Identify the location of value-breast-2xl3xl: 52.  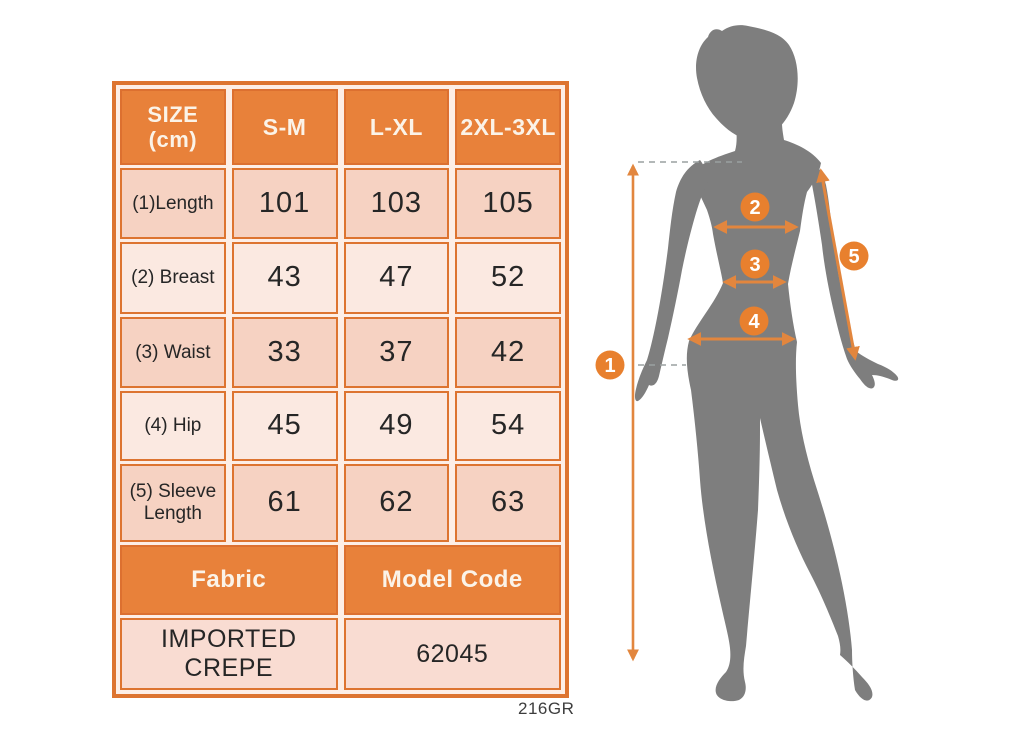
(508, 278).